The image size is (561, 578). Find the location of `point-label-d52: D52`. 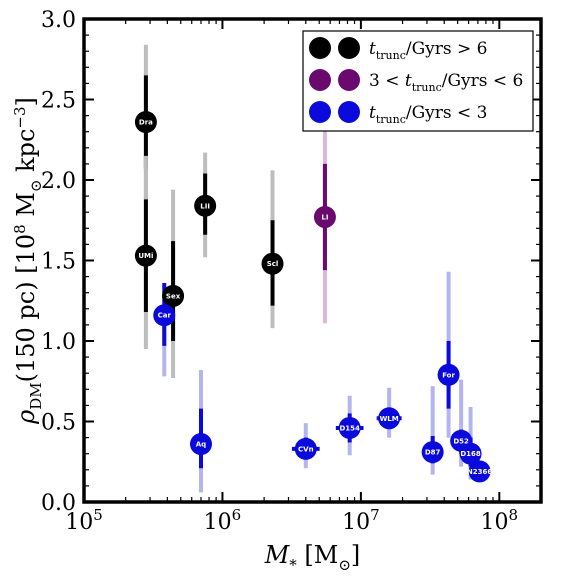

point-label-d52: D52 is located at coordinates (461, 441).